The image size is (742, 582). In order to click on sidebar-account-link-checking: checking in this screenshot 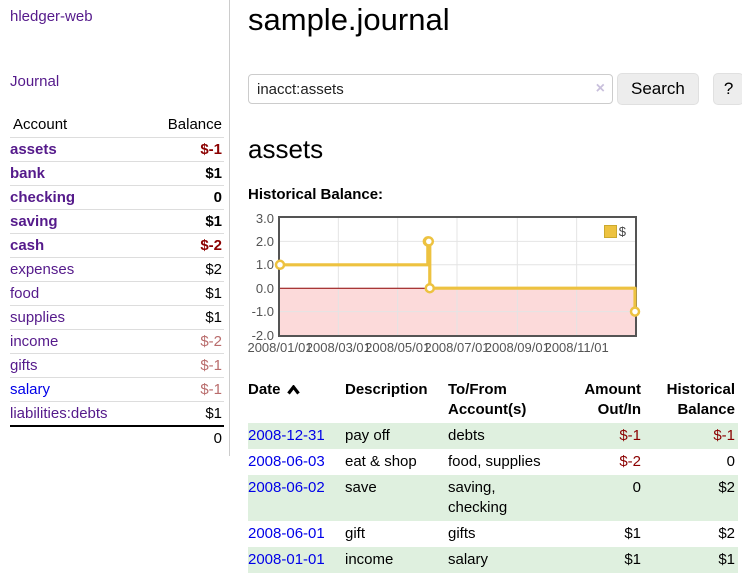, I will do `click(43, 197)`.